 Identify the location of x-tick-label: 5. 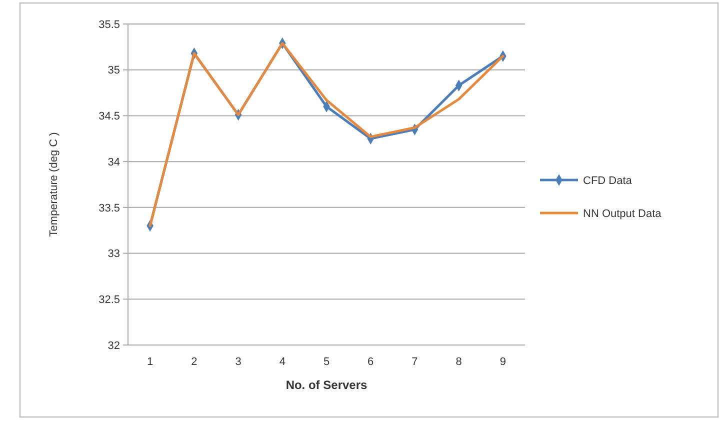
(326, 362).